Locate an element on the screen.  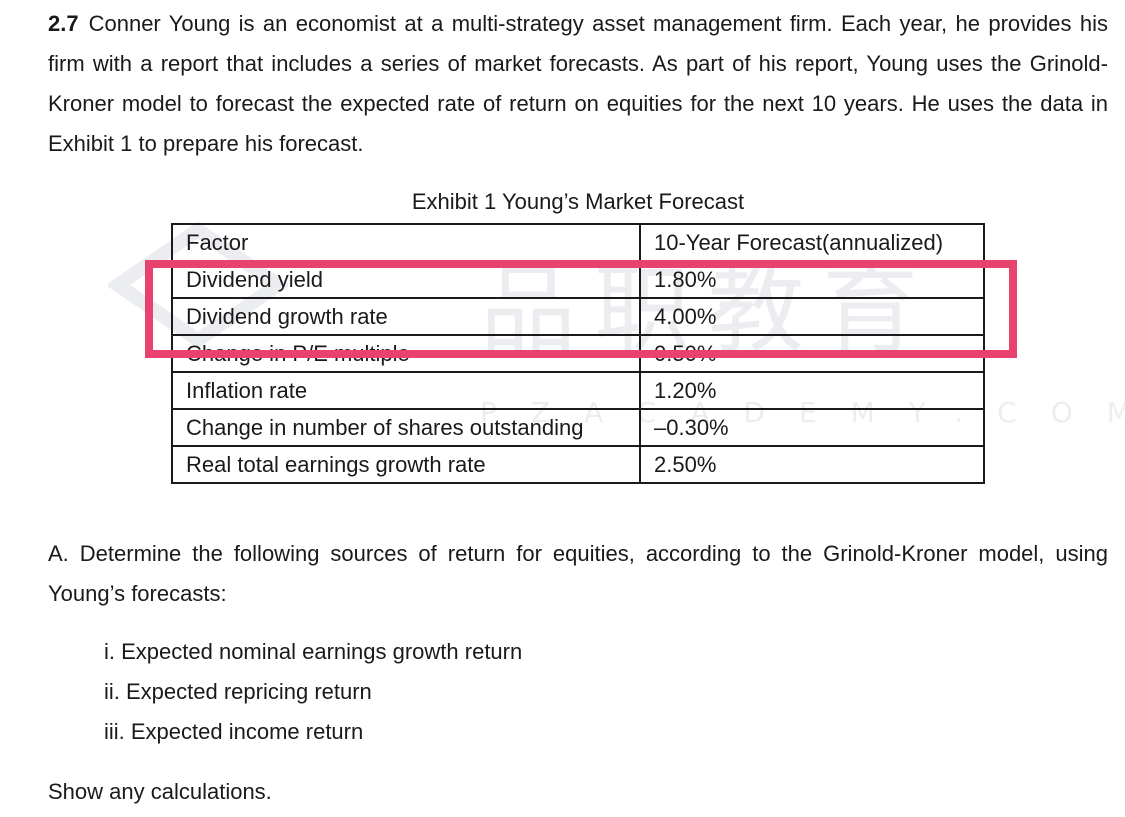
exhibit-caption: Exhibit 1 Young’s Market Forecast is located at coordinates (578, 201).